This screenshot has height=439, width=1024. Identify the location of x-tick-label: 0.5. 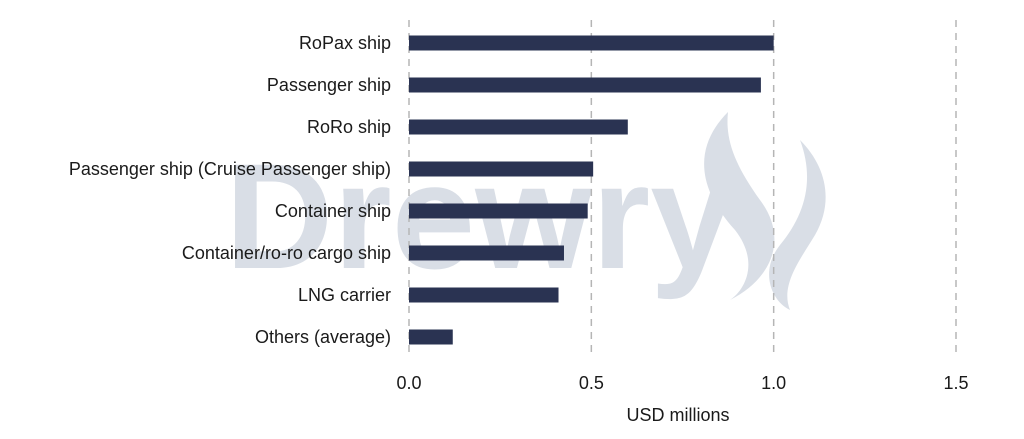
(591, 383).